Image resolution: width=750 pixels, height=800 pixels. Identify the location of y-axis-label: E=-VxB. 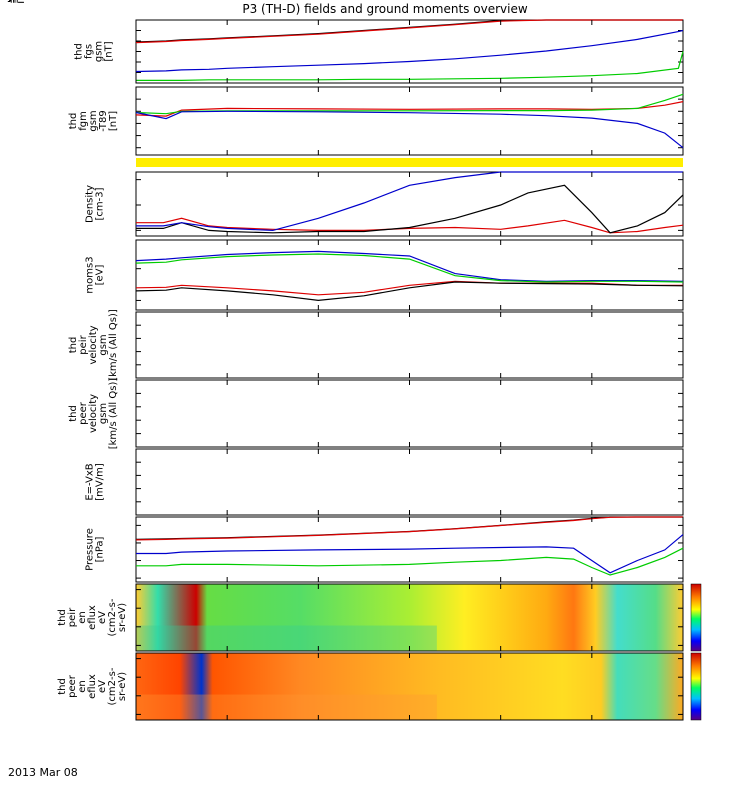
(90, 481).